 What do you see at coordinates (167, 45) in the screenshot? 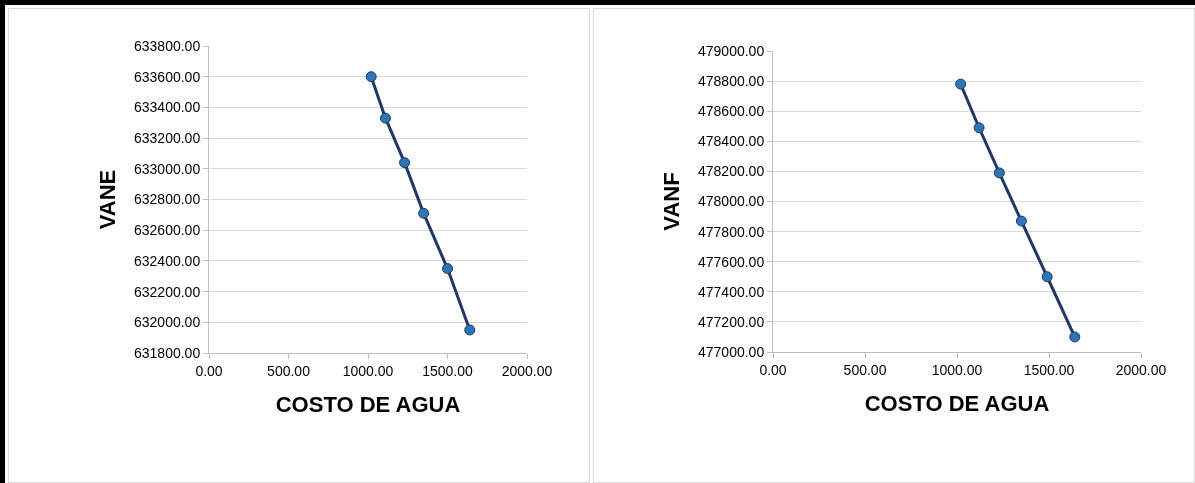
I see `y-tick-label: 633800.00` at bounding box center [167, 45].